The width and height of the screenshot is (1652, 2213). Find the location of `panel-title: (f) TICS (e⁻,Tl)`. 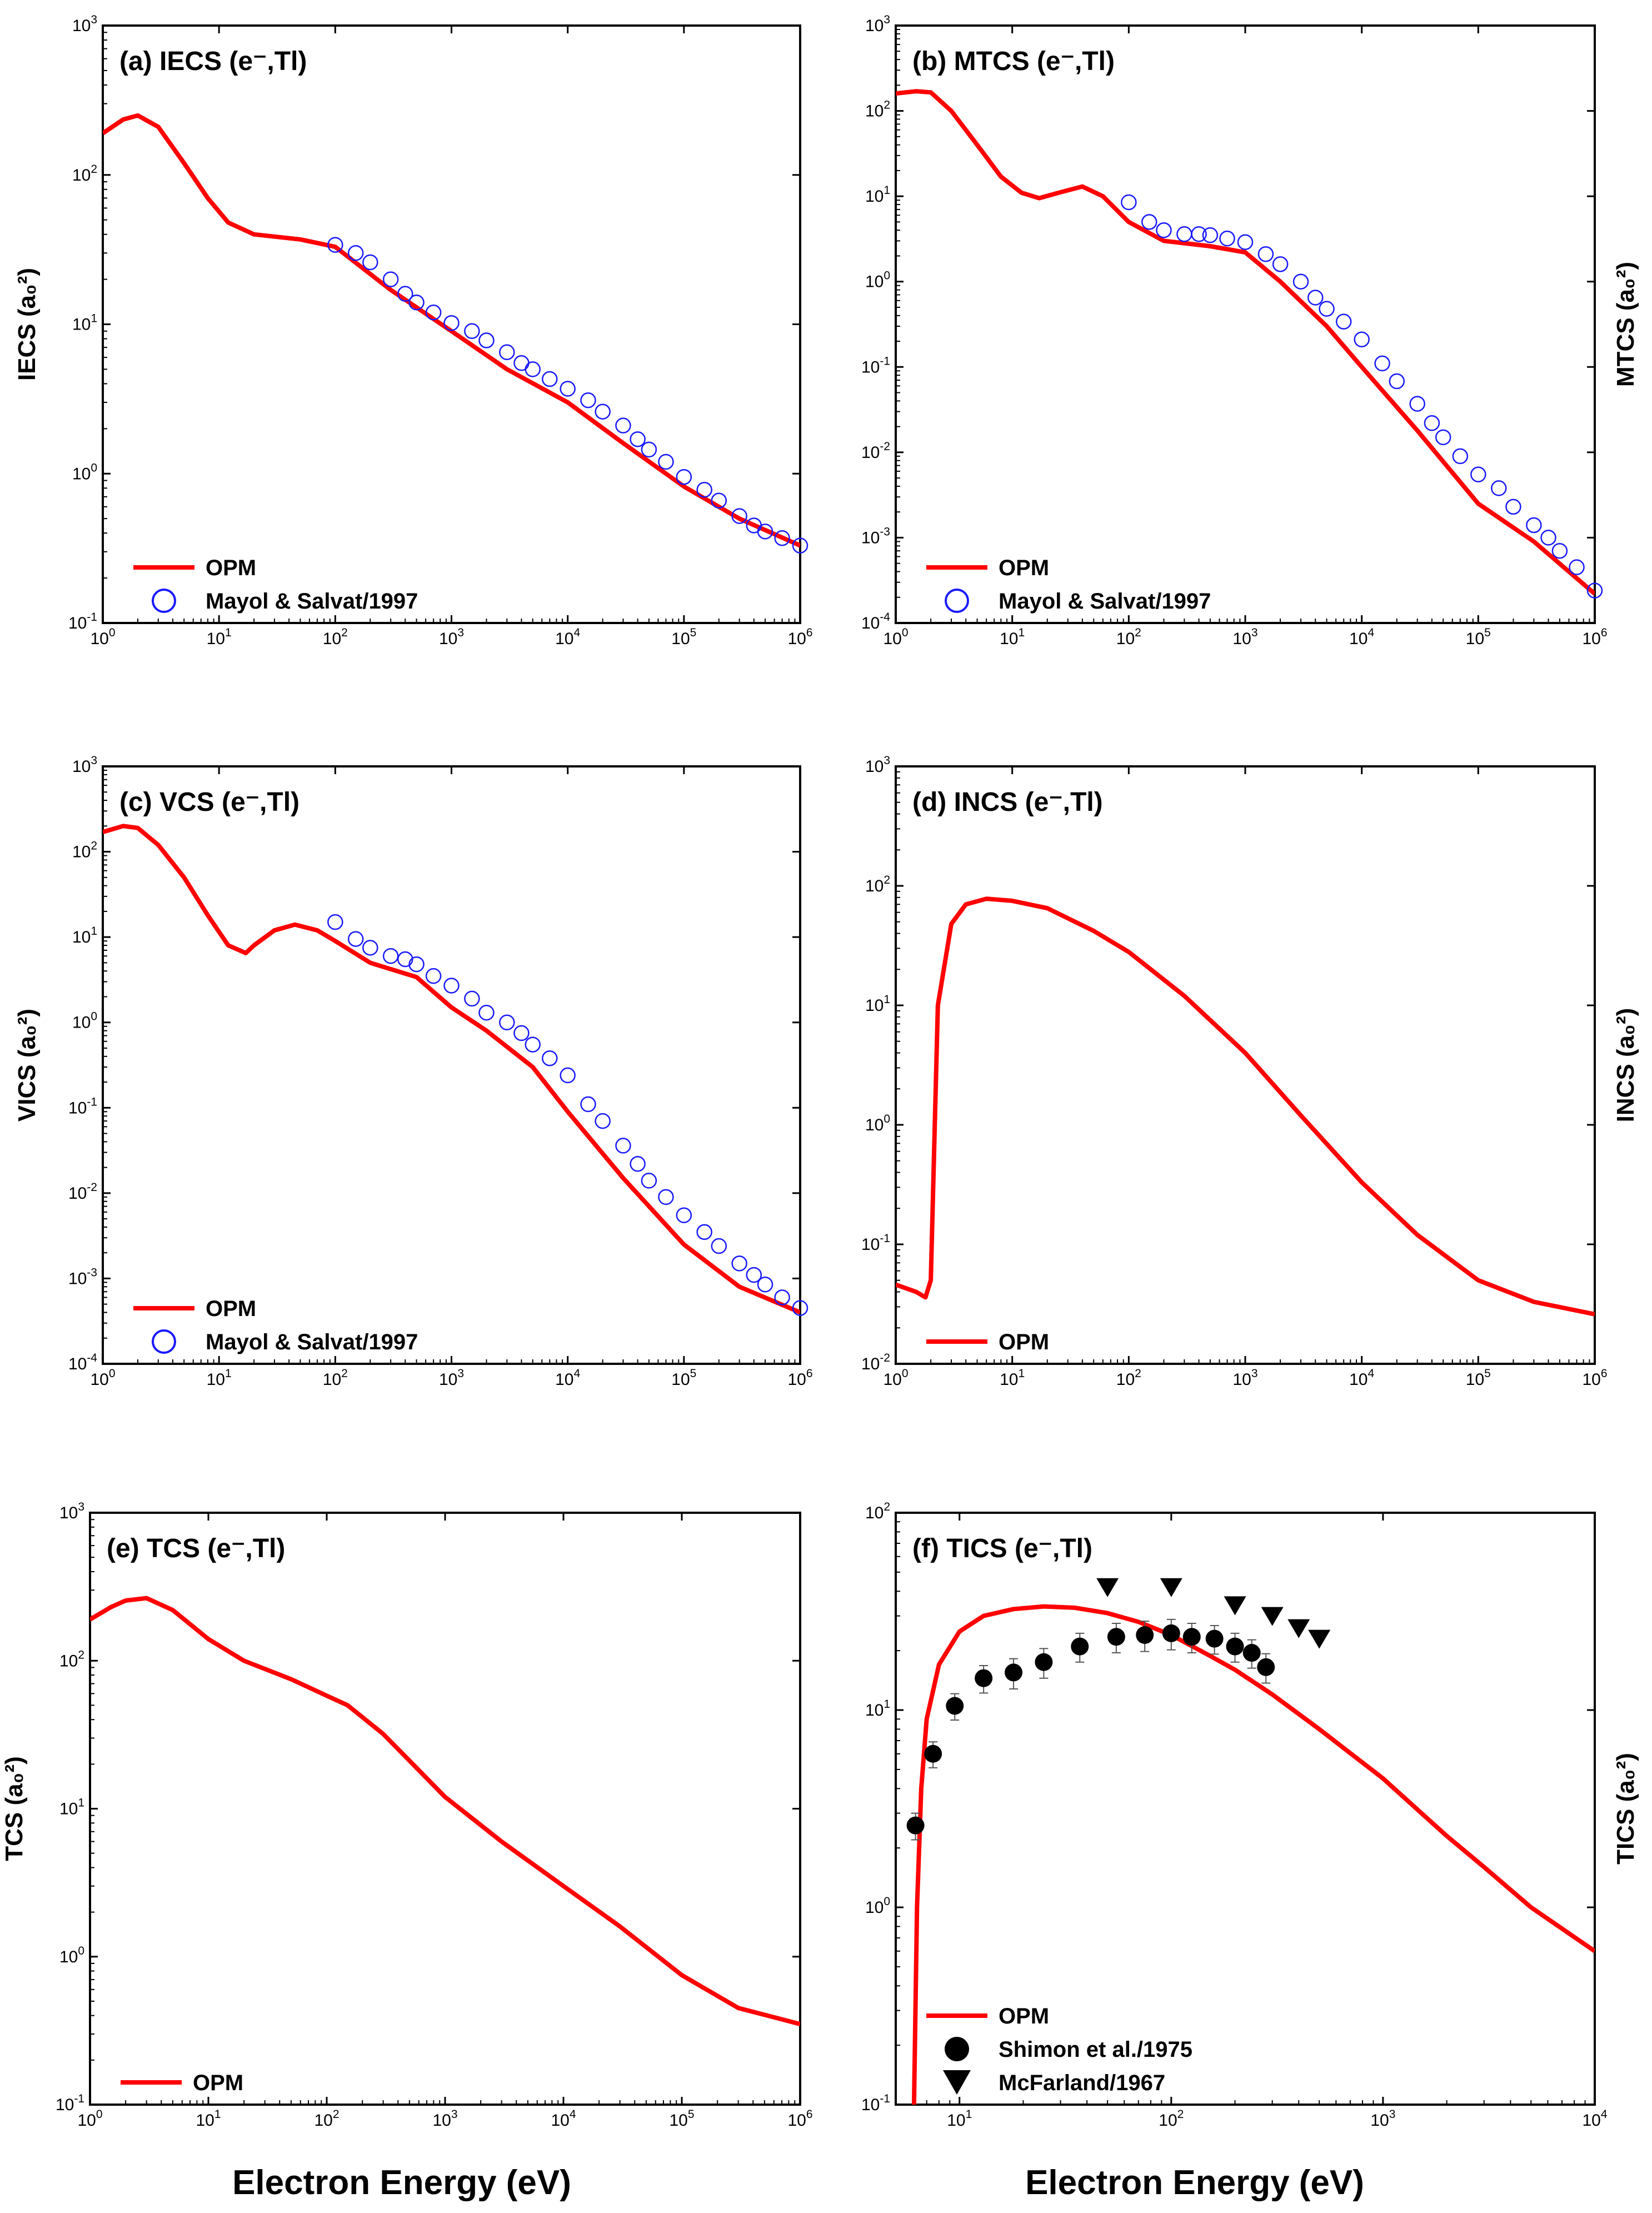

panel-title: (f) TICS (e⁻,Tl) is located at coordinates (1002, 1548).